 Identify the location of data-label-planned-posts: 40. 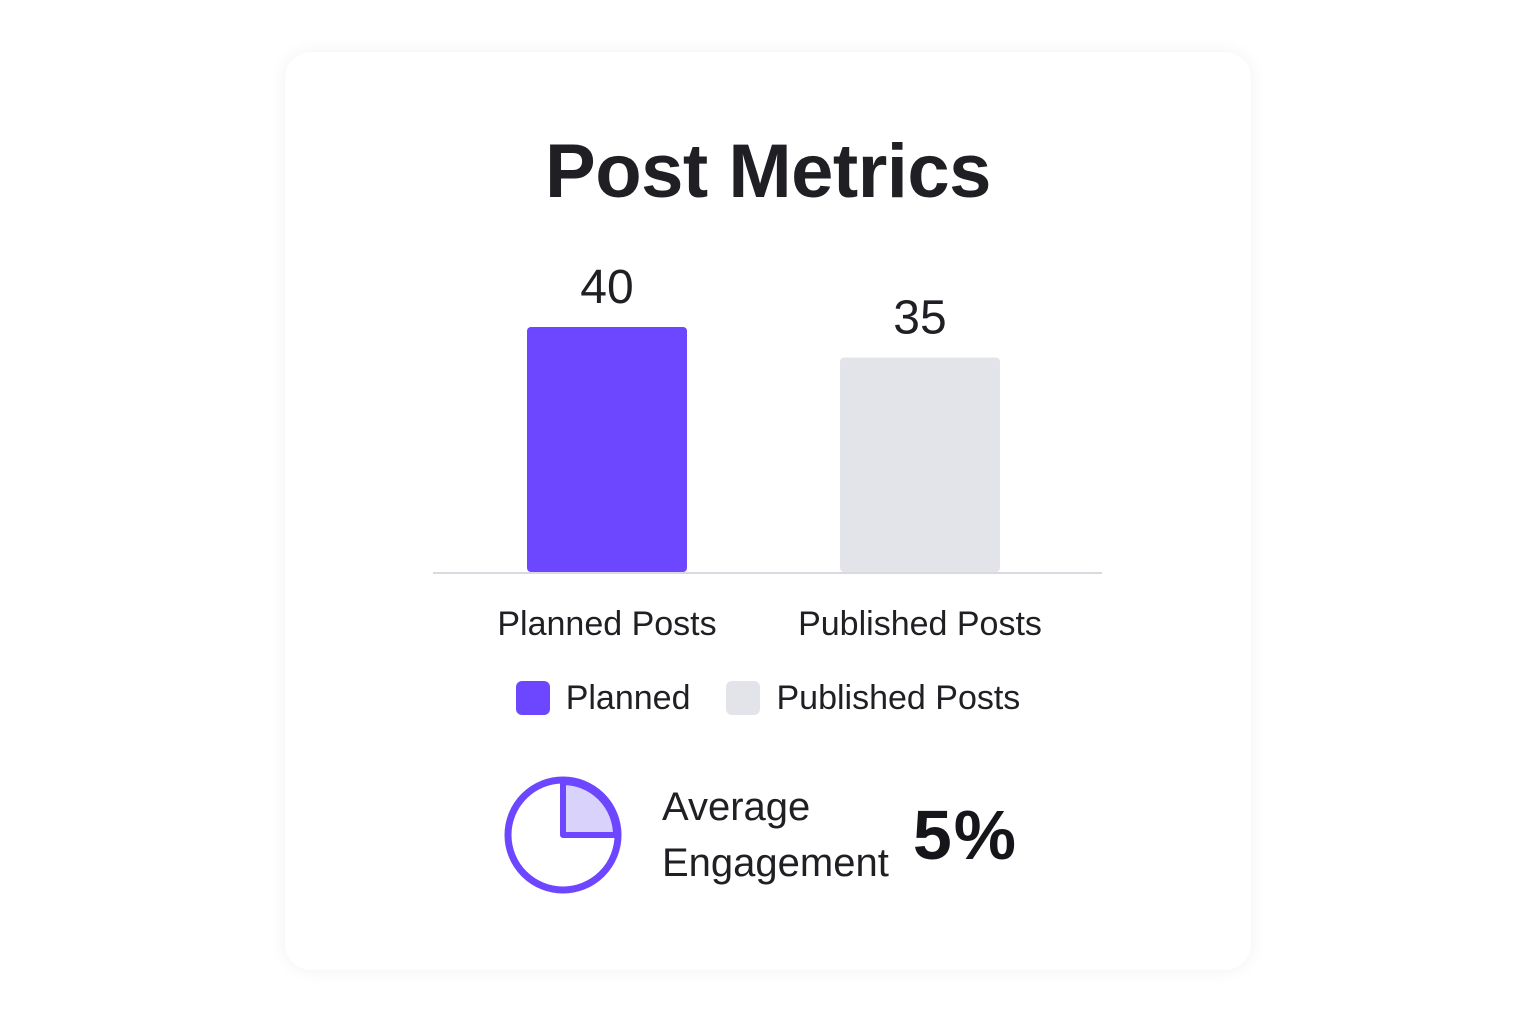
(606, 287).